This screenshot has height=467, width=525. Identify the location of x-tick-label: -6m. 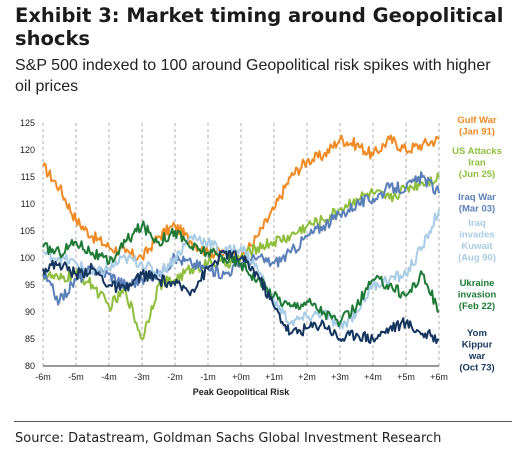
(43, 377).